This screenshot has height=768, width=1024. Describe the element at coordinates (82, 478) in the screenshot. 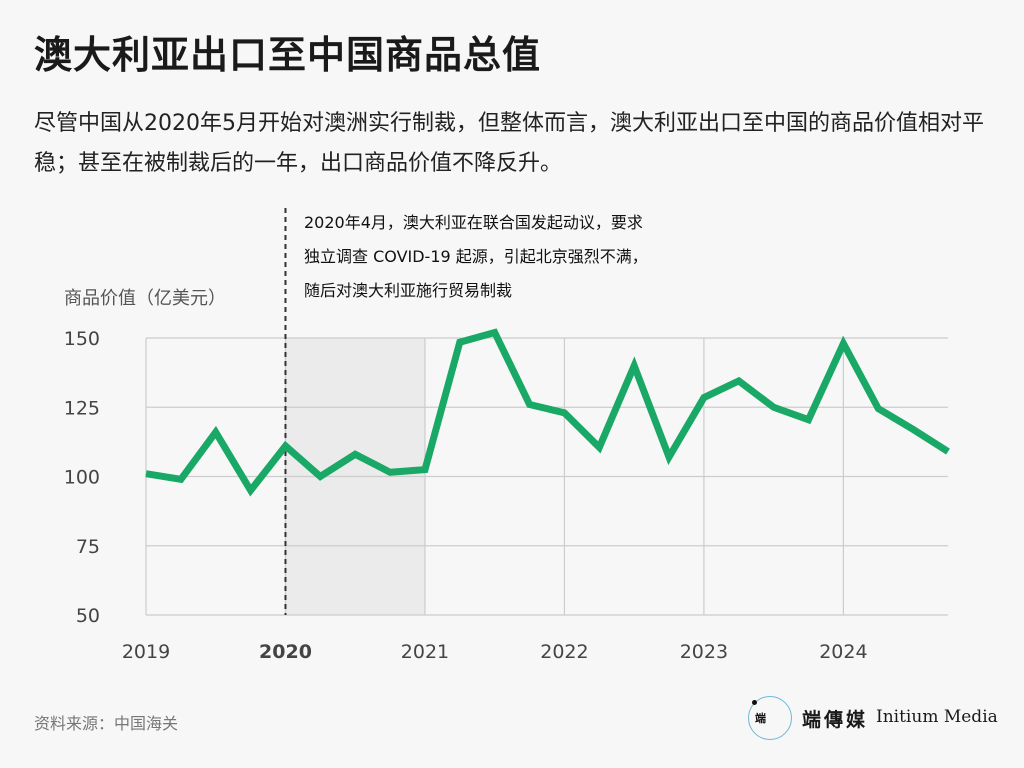

I see `y-tick-label: 100` at that location.